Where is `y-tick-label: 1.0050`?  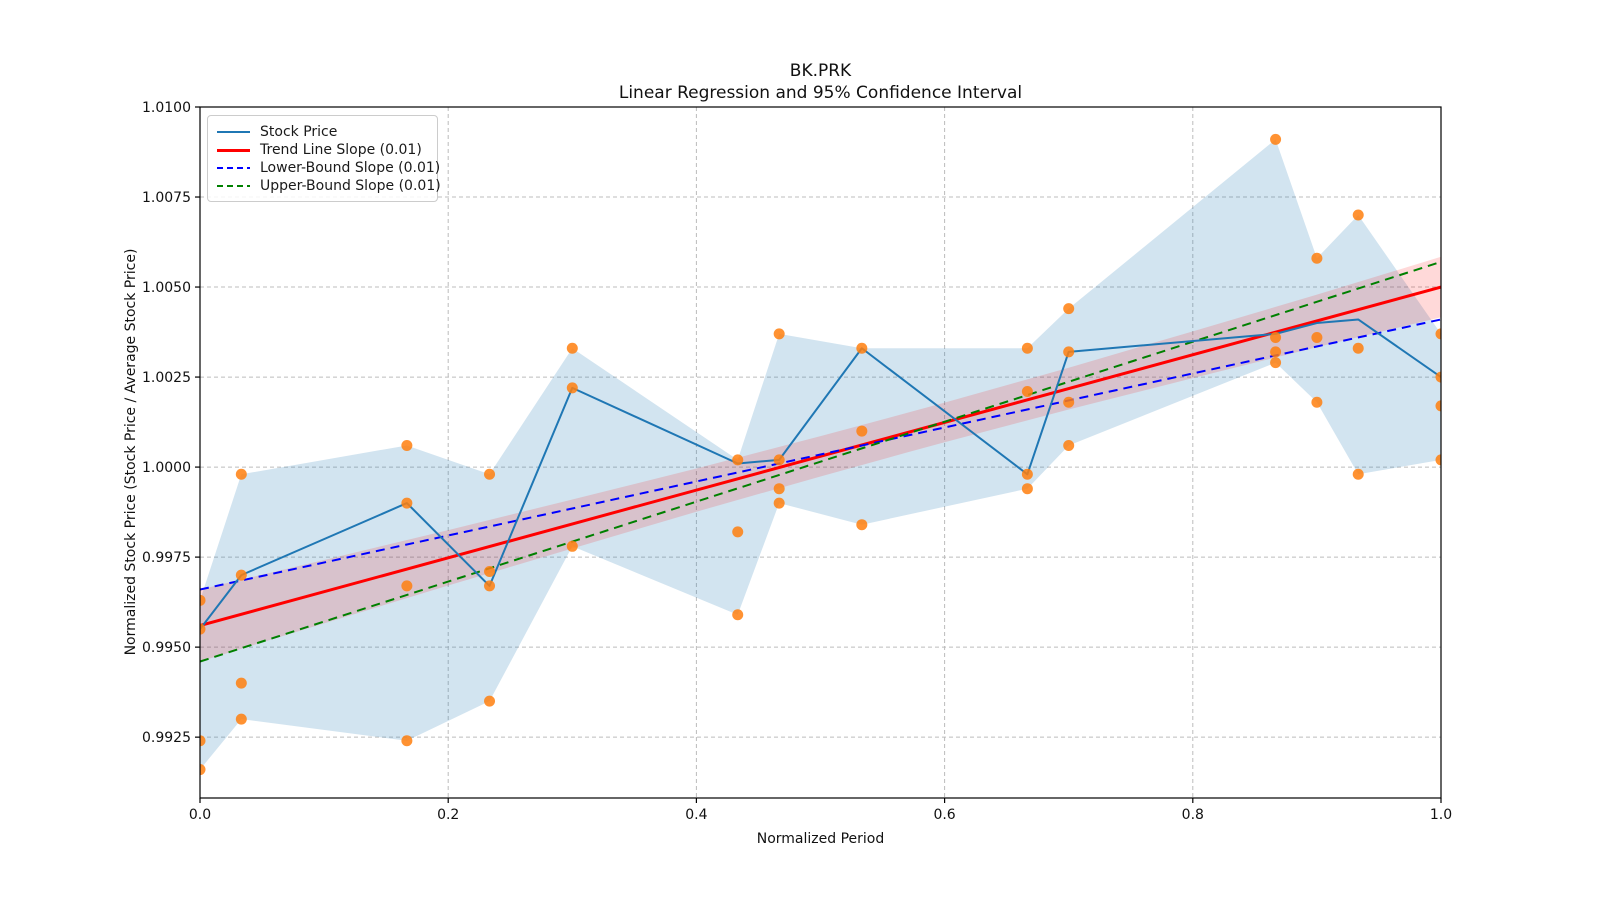
y-tick-label: 1.0050 is located at coordinates (166, 288).